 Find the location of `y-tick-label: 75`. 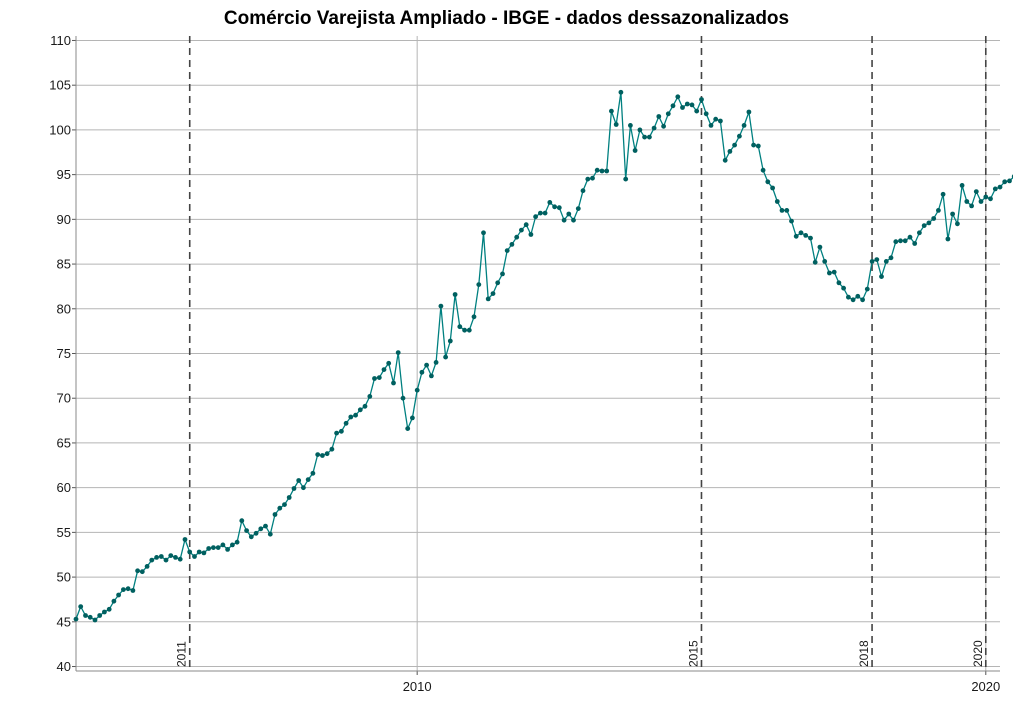

y-tick-label: 75 is located at coordinates (64, 353).